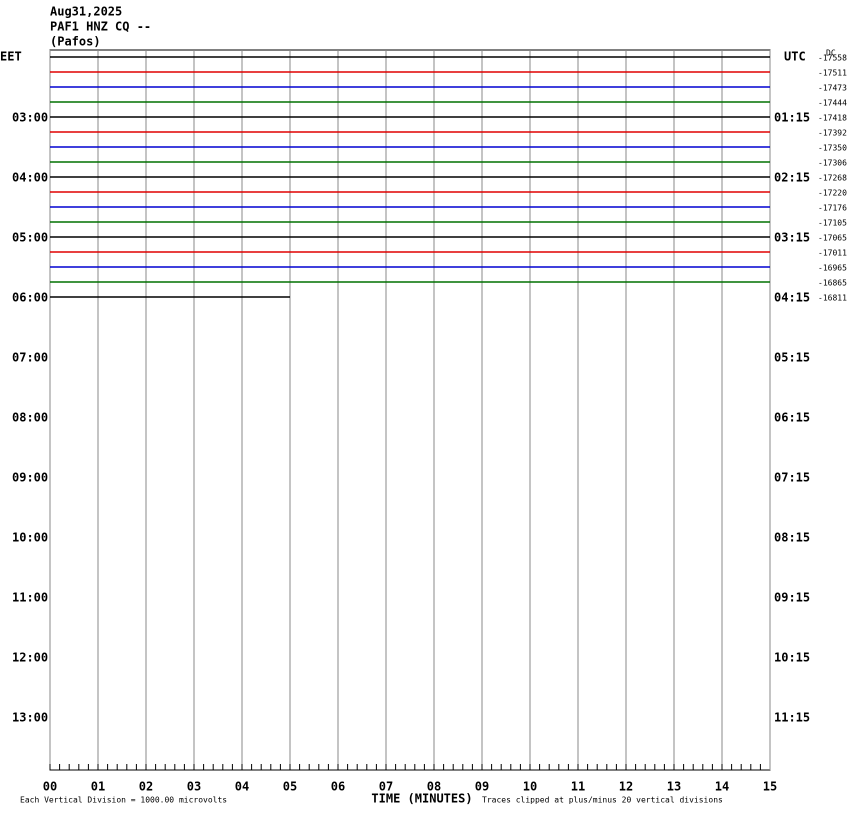 The width and height of the screenshot is (850, 814). I want to click on trace-offset: -16965, so click(832, 268).